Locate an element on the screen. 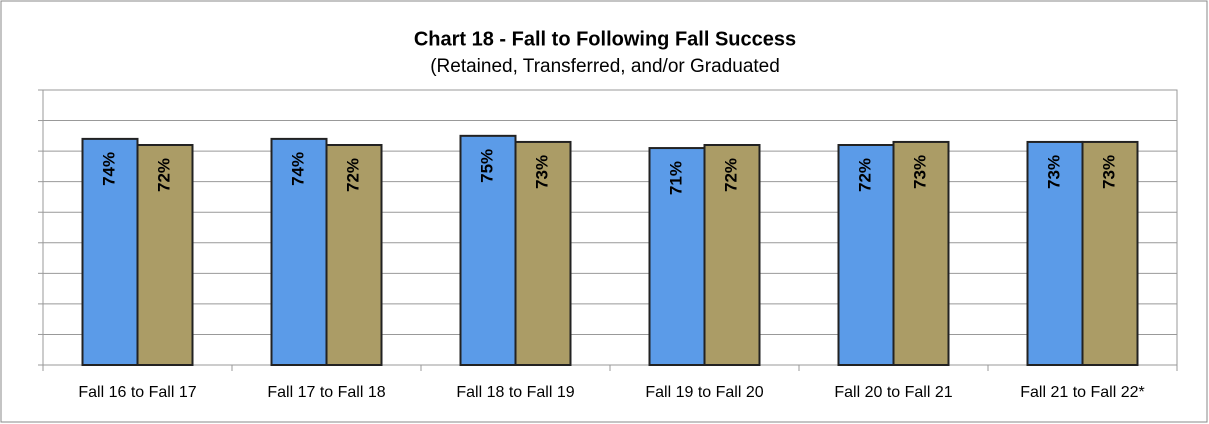 This screenshot has height=424, width=1209. x-tick-label: Fall 21 to Fall 22* is located at coordinates (1082, 392).